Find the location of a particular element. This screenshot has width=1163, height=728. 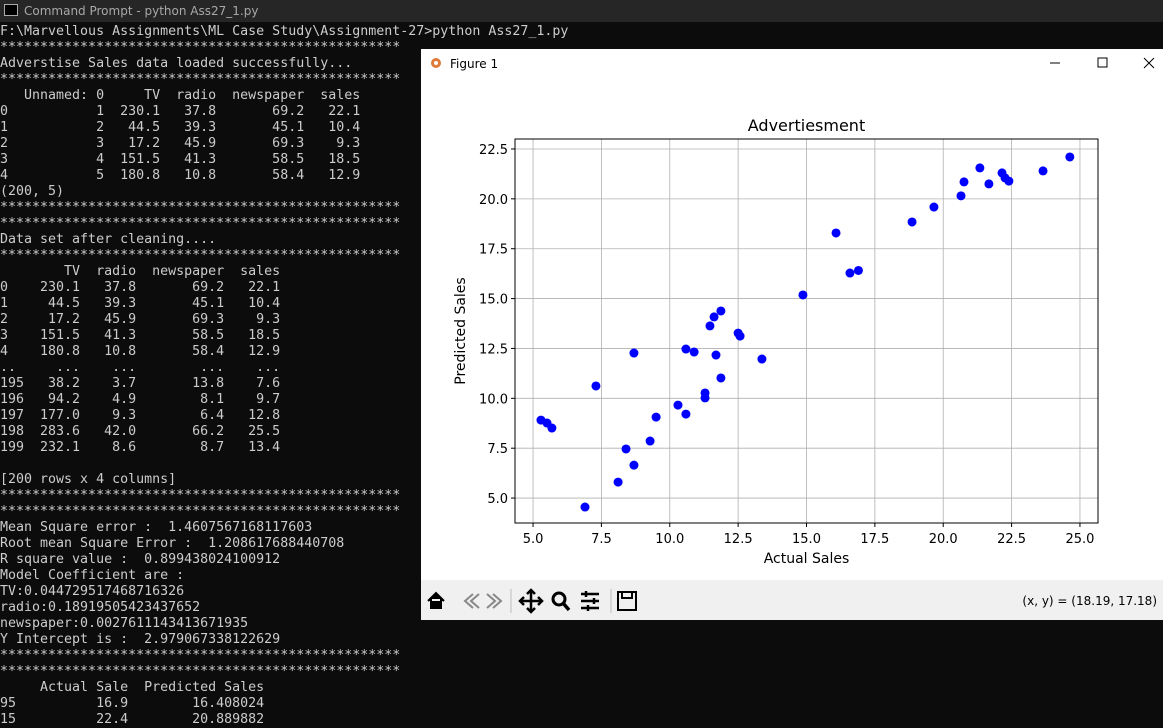

figure-title-bar is located at coordinates (792, 63).